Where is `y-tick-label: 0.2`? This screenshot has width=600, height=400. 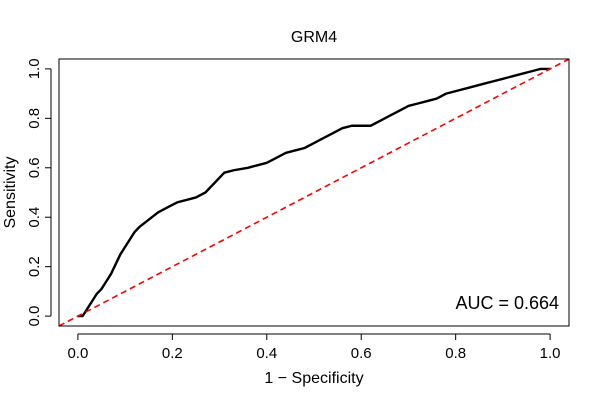
y-tick-label: 0.2 is located at coordinates (34, 266).